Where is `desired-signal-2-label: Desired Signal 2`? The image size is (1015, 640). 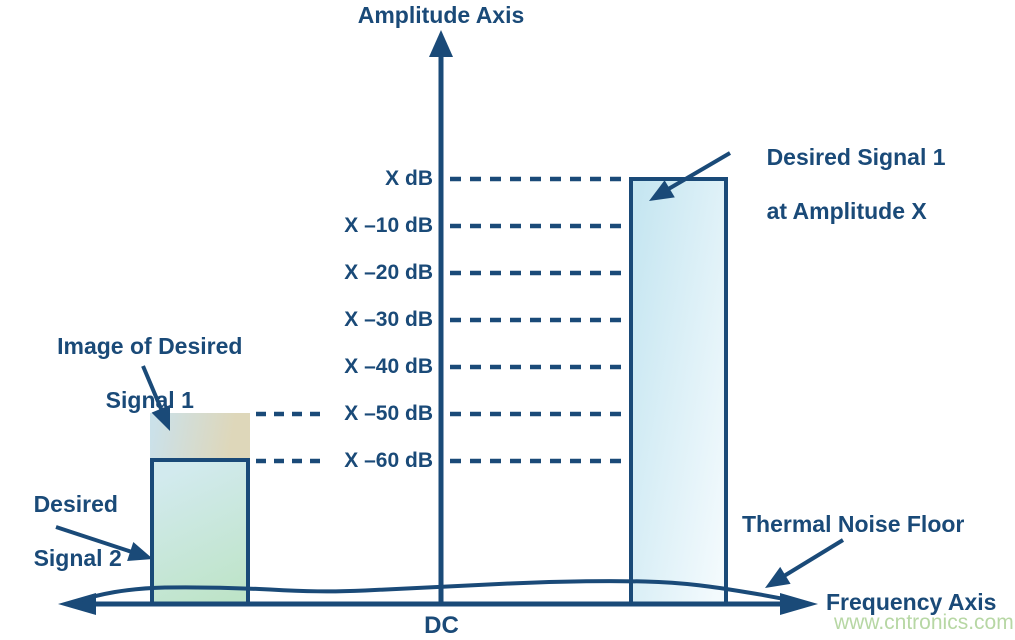 desired-signal-2-label: Desired Signal 2 is located at coordinates (65, 531).